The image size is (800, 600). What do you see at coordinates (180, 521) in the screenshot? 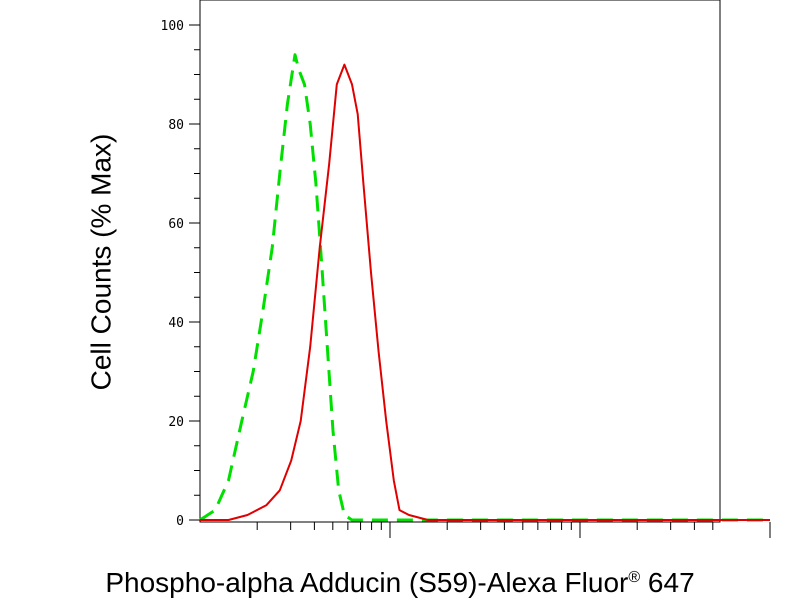
I see `y-tick-label: 0` at bounding box center [180, 521].